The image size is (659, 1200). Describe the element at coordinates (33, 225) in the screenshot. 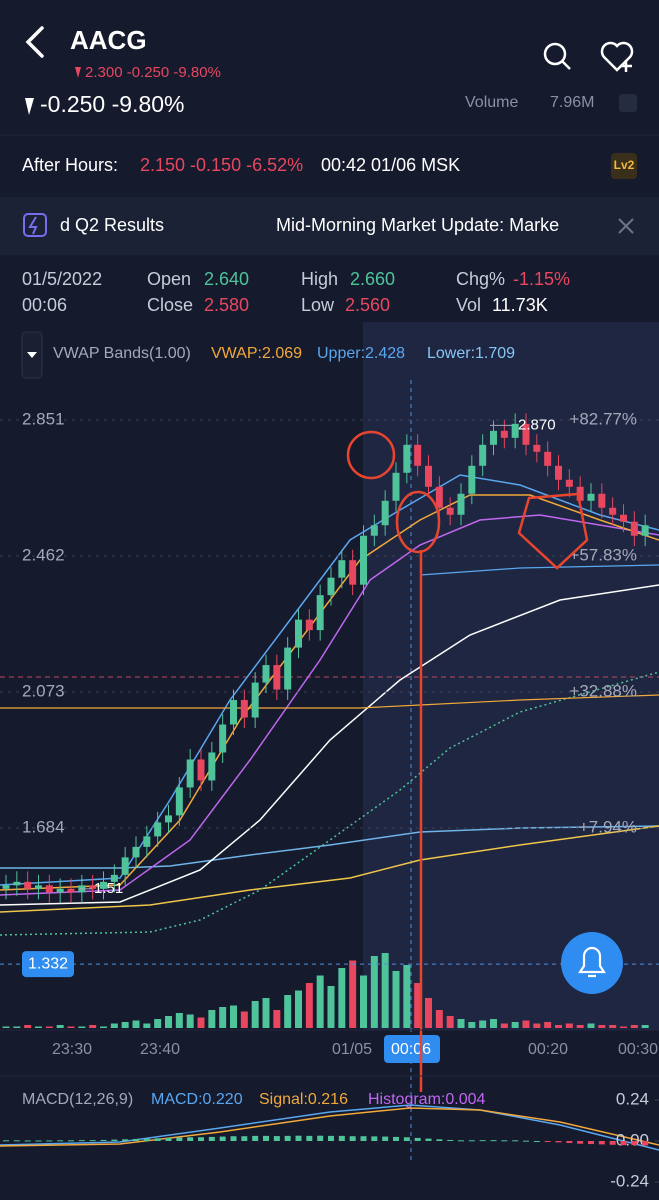

I see `news-icon-bolt` at that location.